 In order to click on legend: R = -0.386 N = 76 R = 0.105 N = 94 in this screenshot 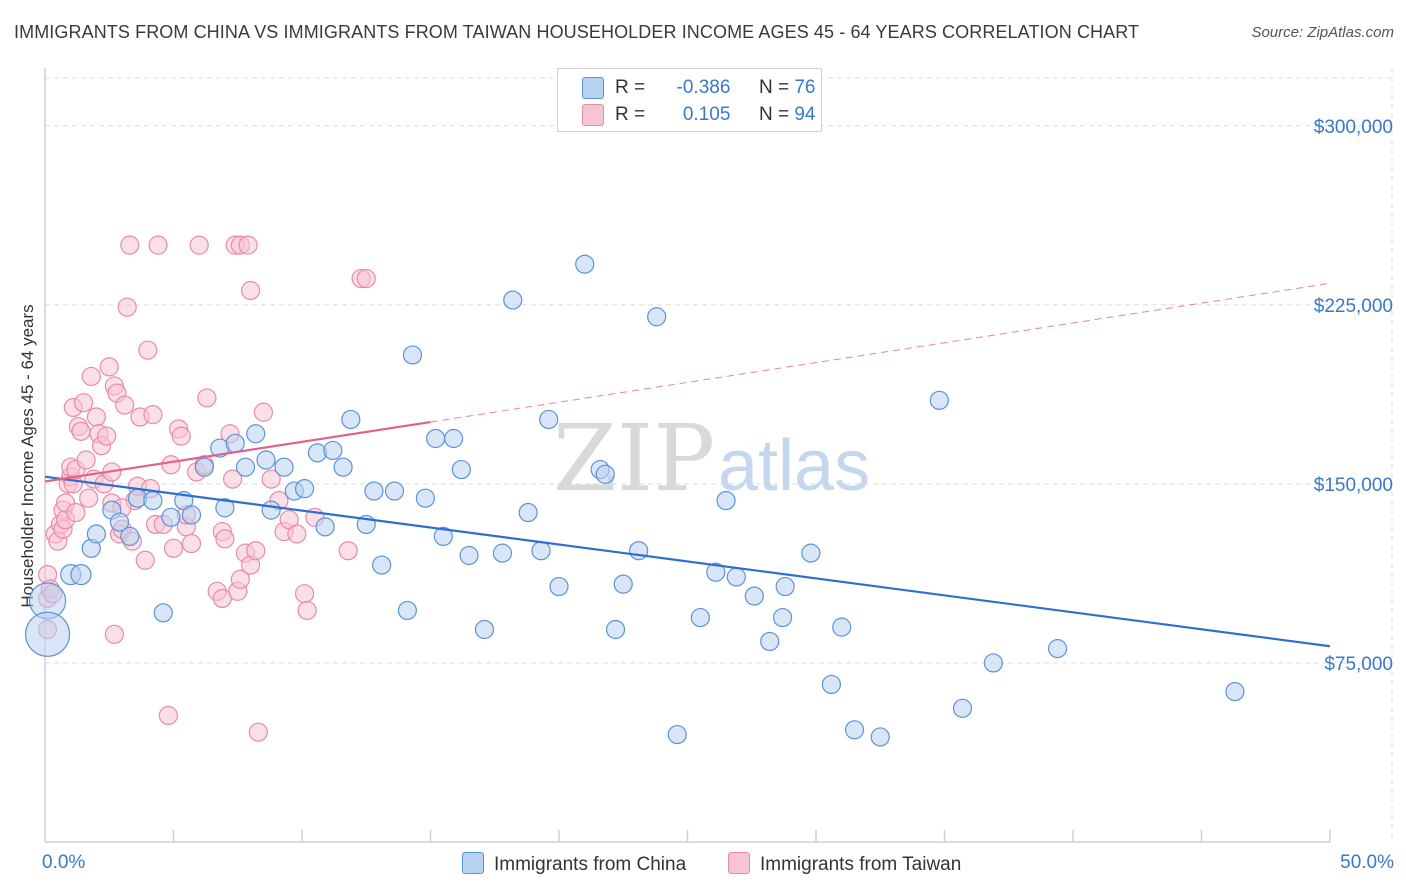, I will do `click(689, 100)`.